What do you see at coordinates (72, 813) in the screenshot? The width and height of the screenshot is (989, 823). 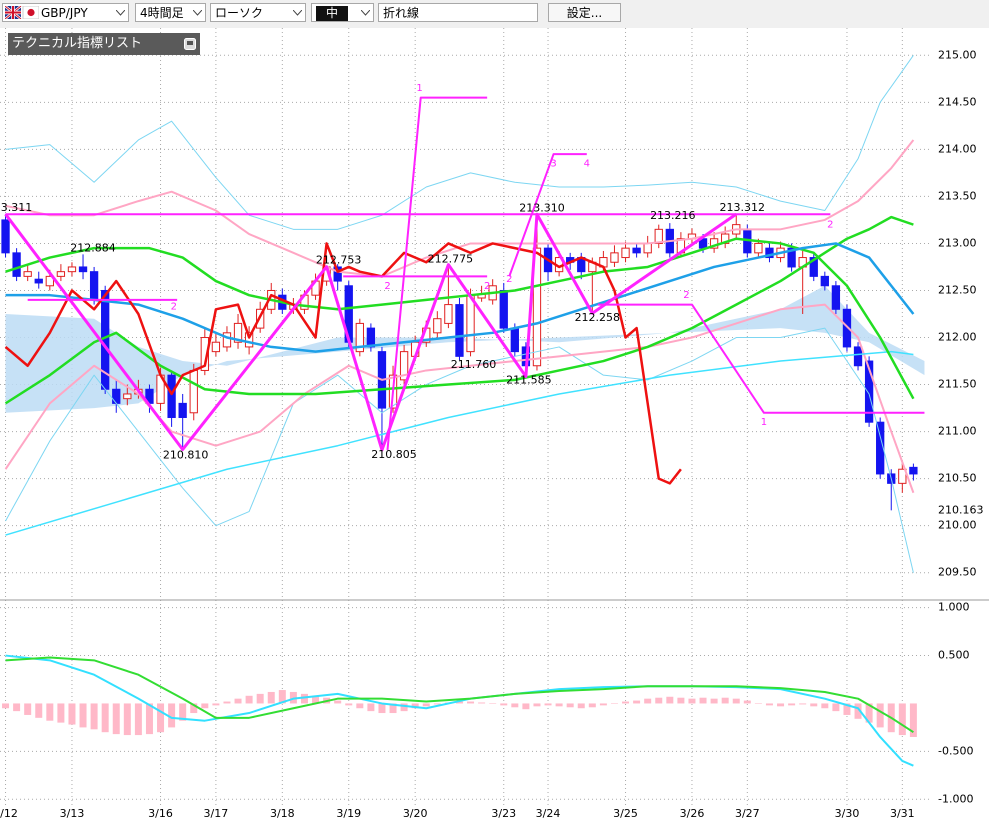 I see `x-tick-label: 3/13` at bounding box center [72, 813].